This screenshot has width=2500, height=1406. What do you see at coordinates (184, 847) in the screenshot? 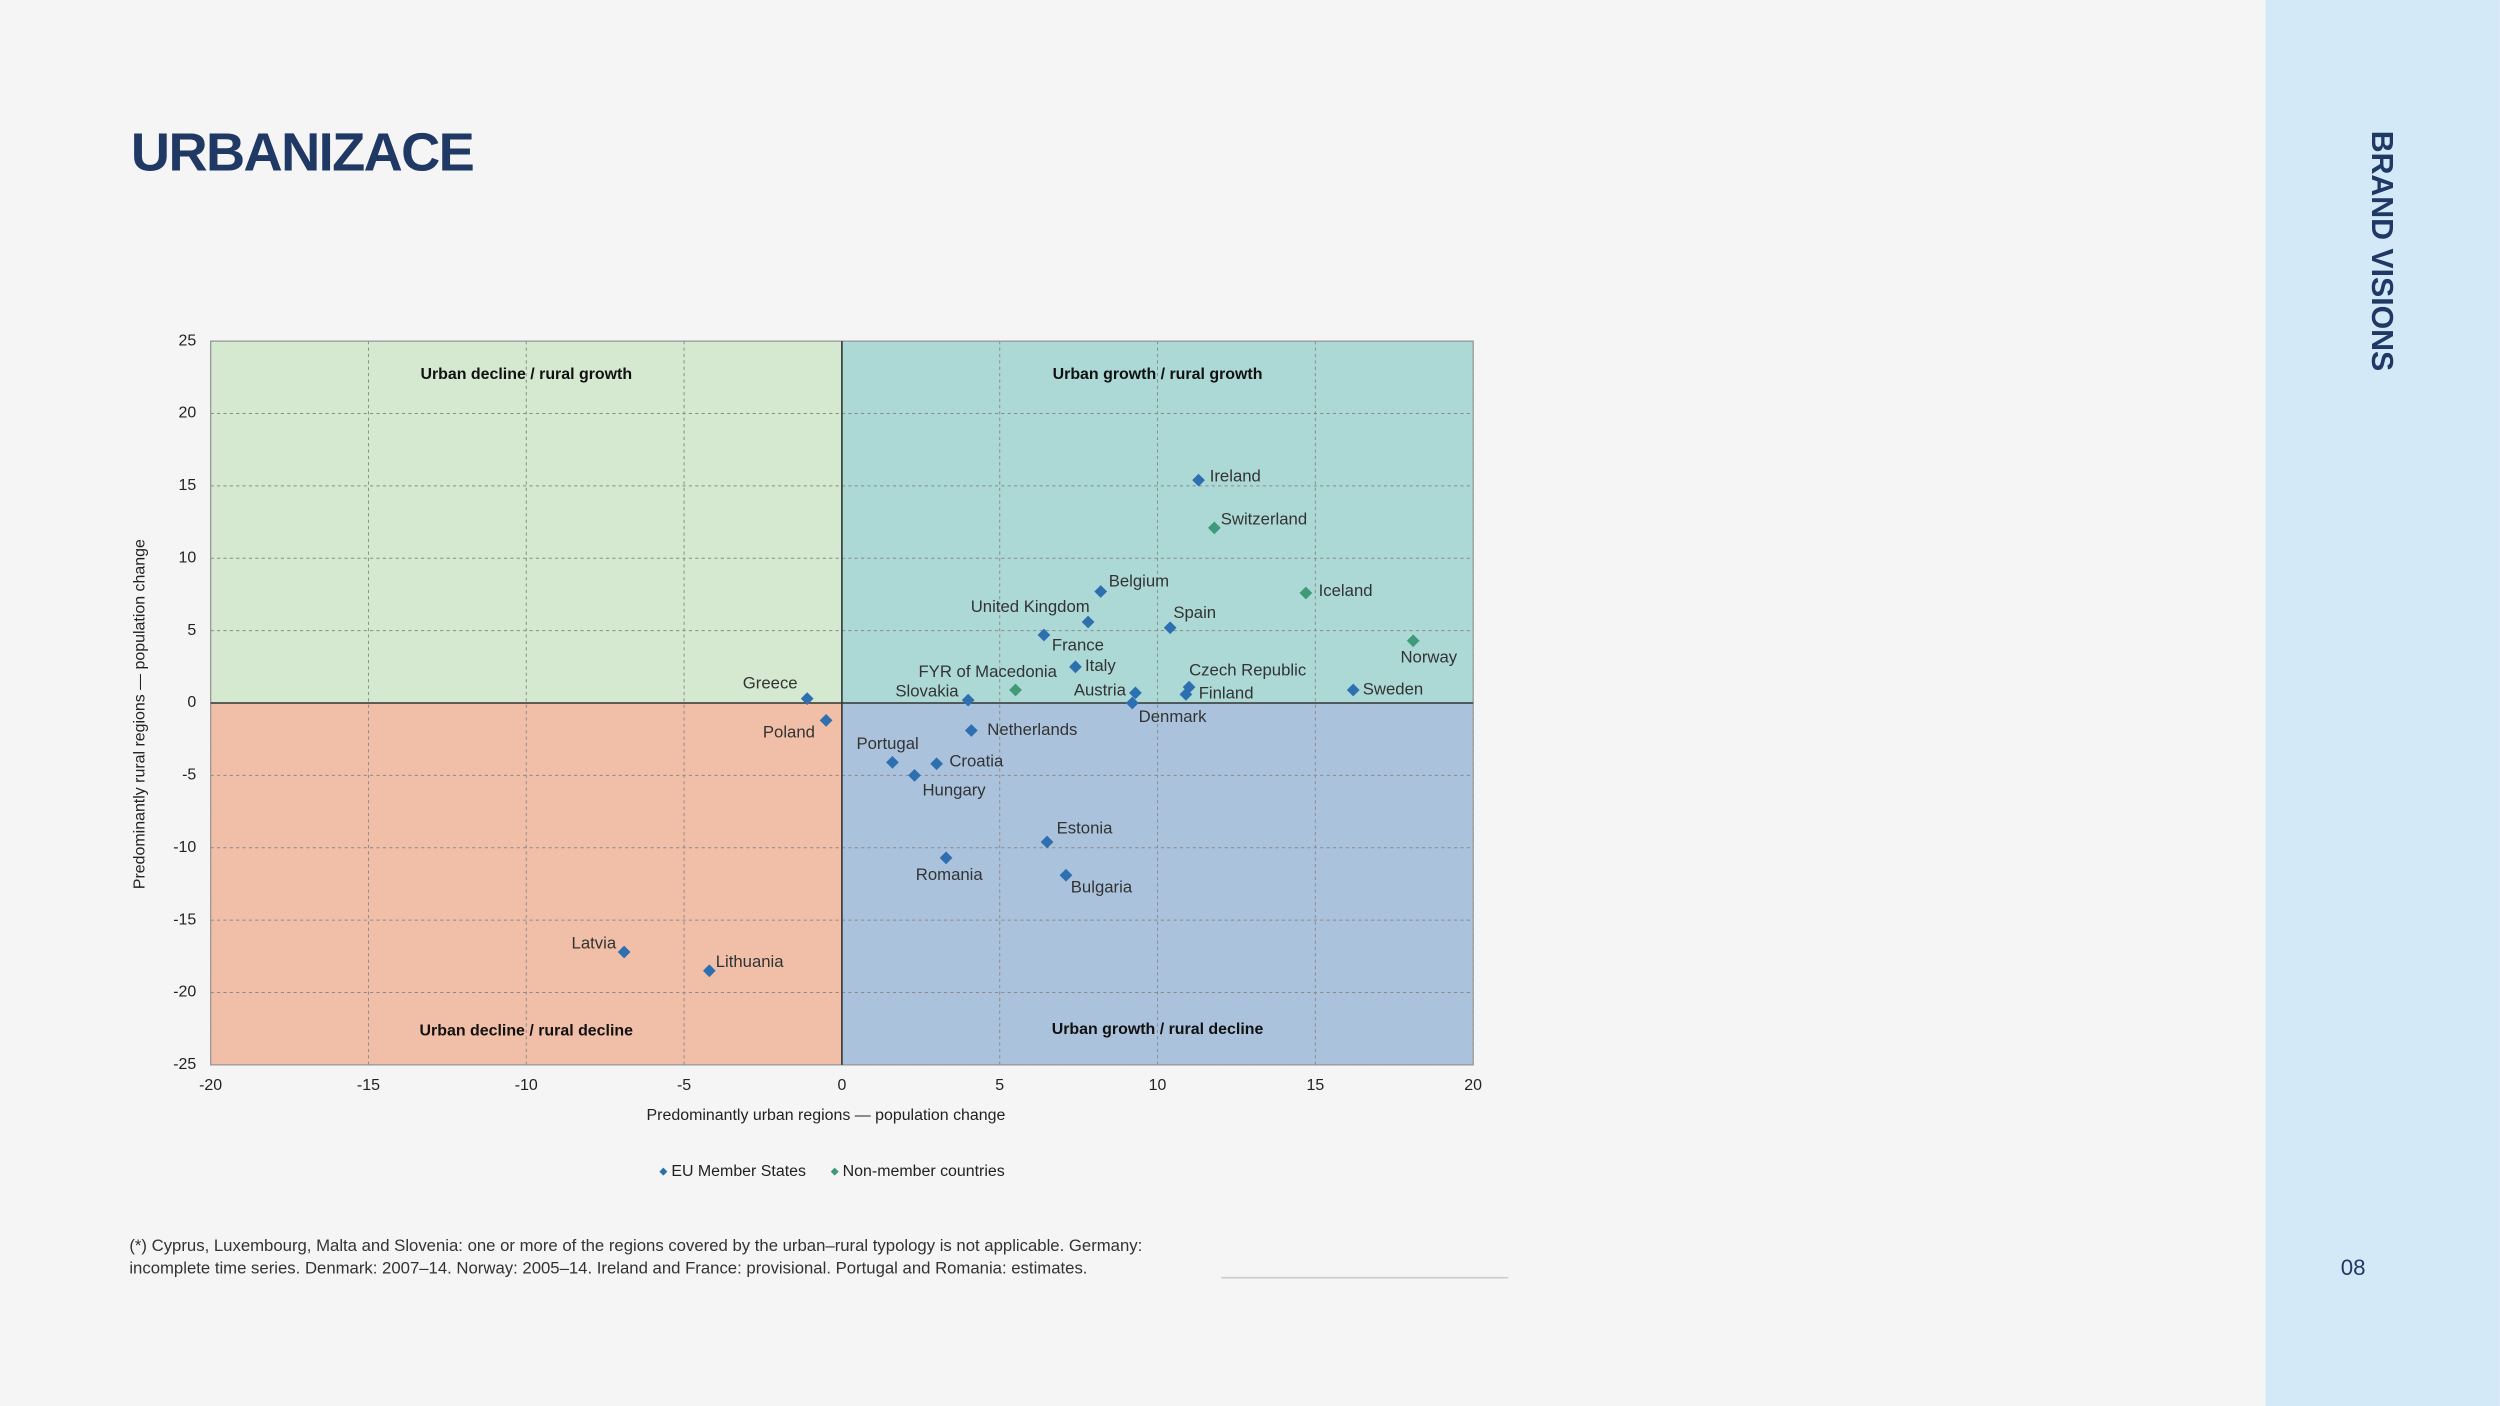
I see `y-tick-label: -10` at bounding box center [184, 847].